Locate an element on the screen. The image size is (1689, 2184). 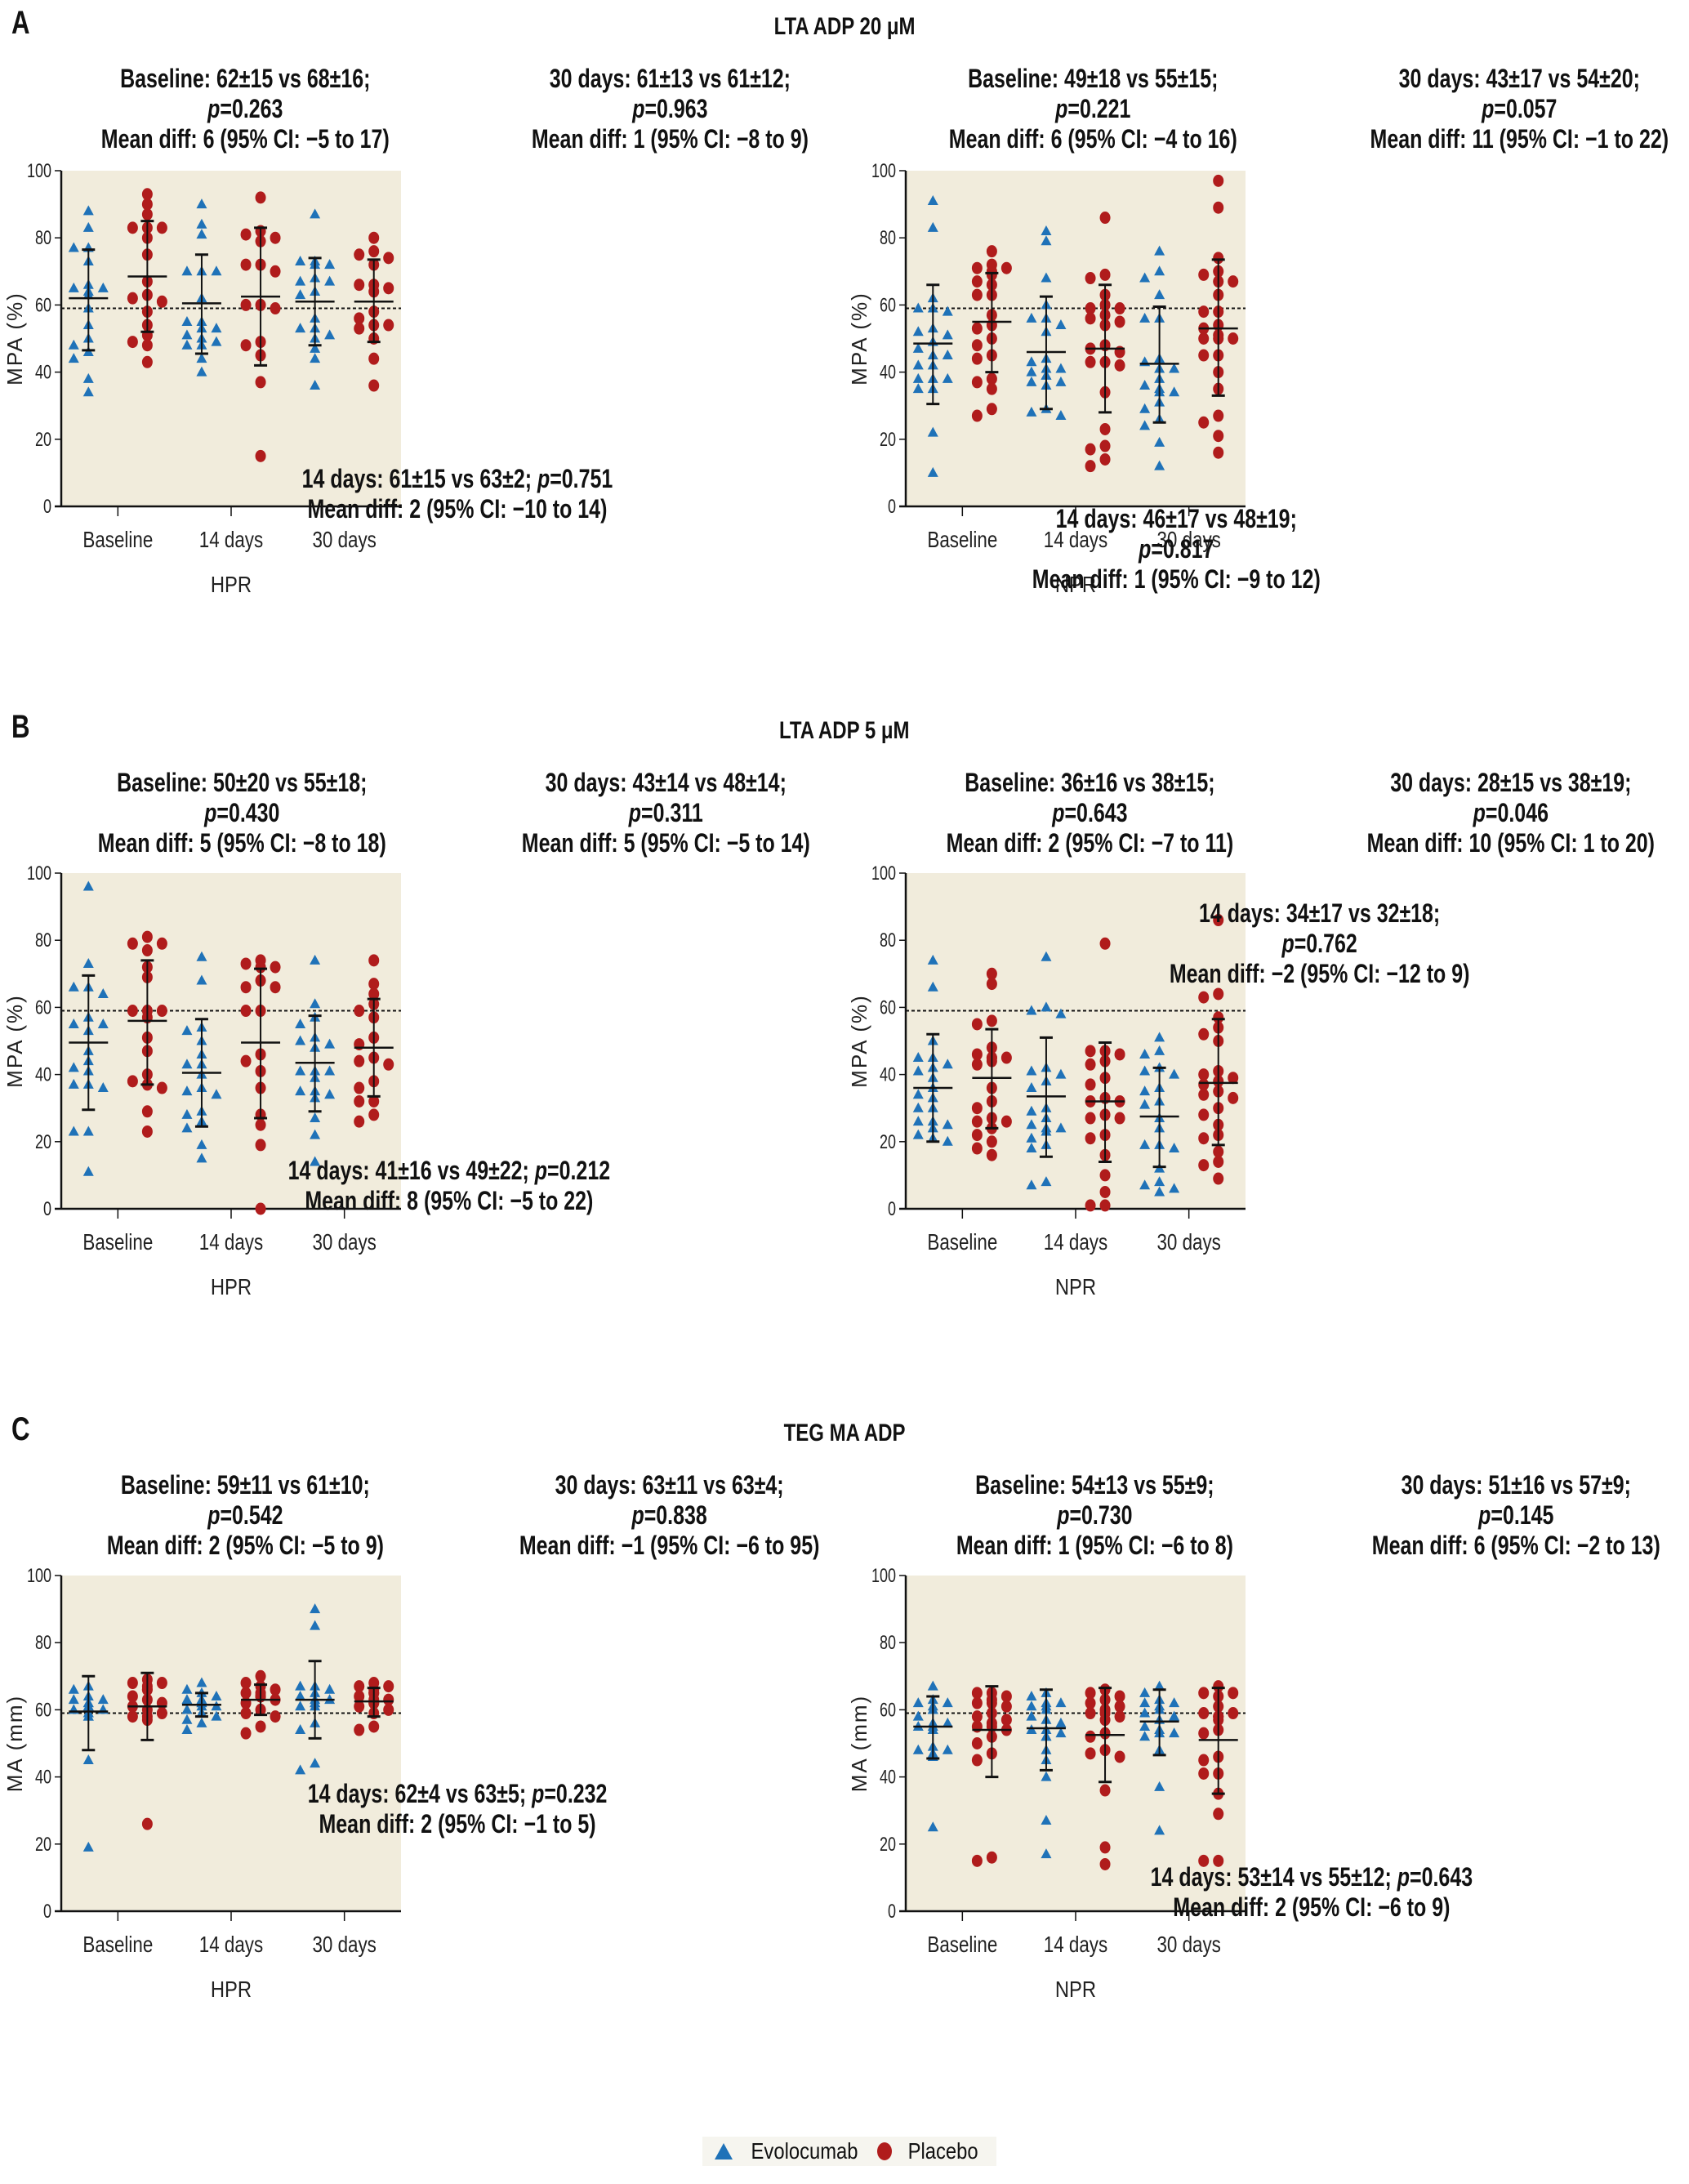
annotation-prefix: 30 days: 43±14 vs 48±14; is located at coordinates (666, 782).